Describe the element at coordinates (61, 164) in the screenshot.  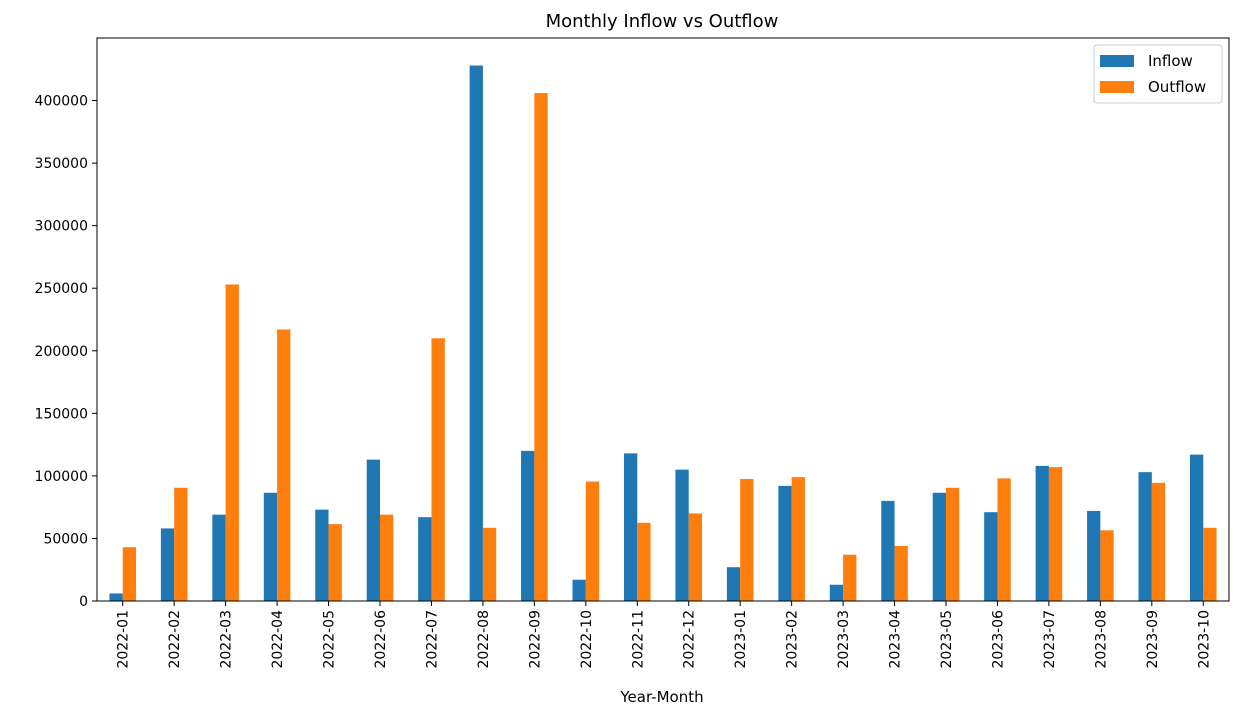
I see `y-tick-label: 350000` at that location.